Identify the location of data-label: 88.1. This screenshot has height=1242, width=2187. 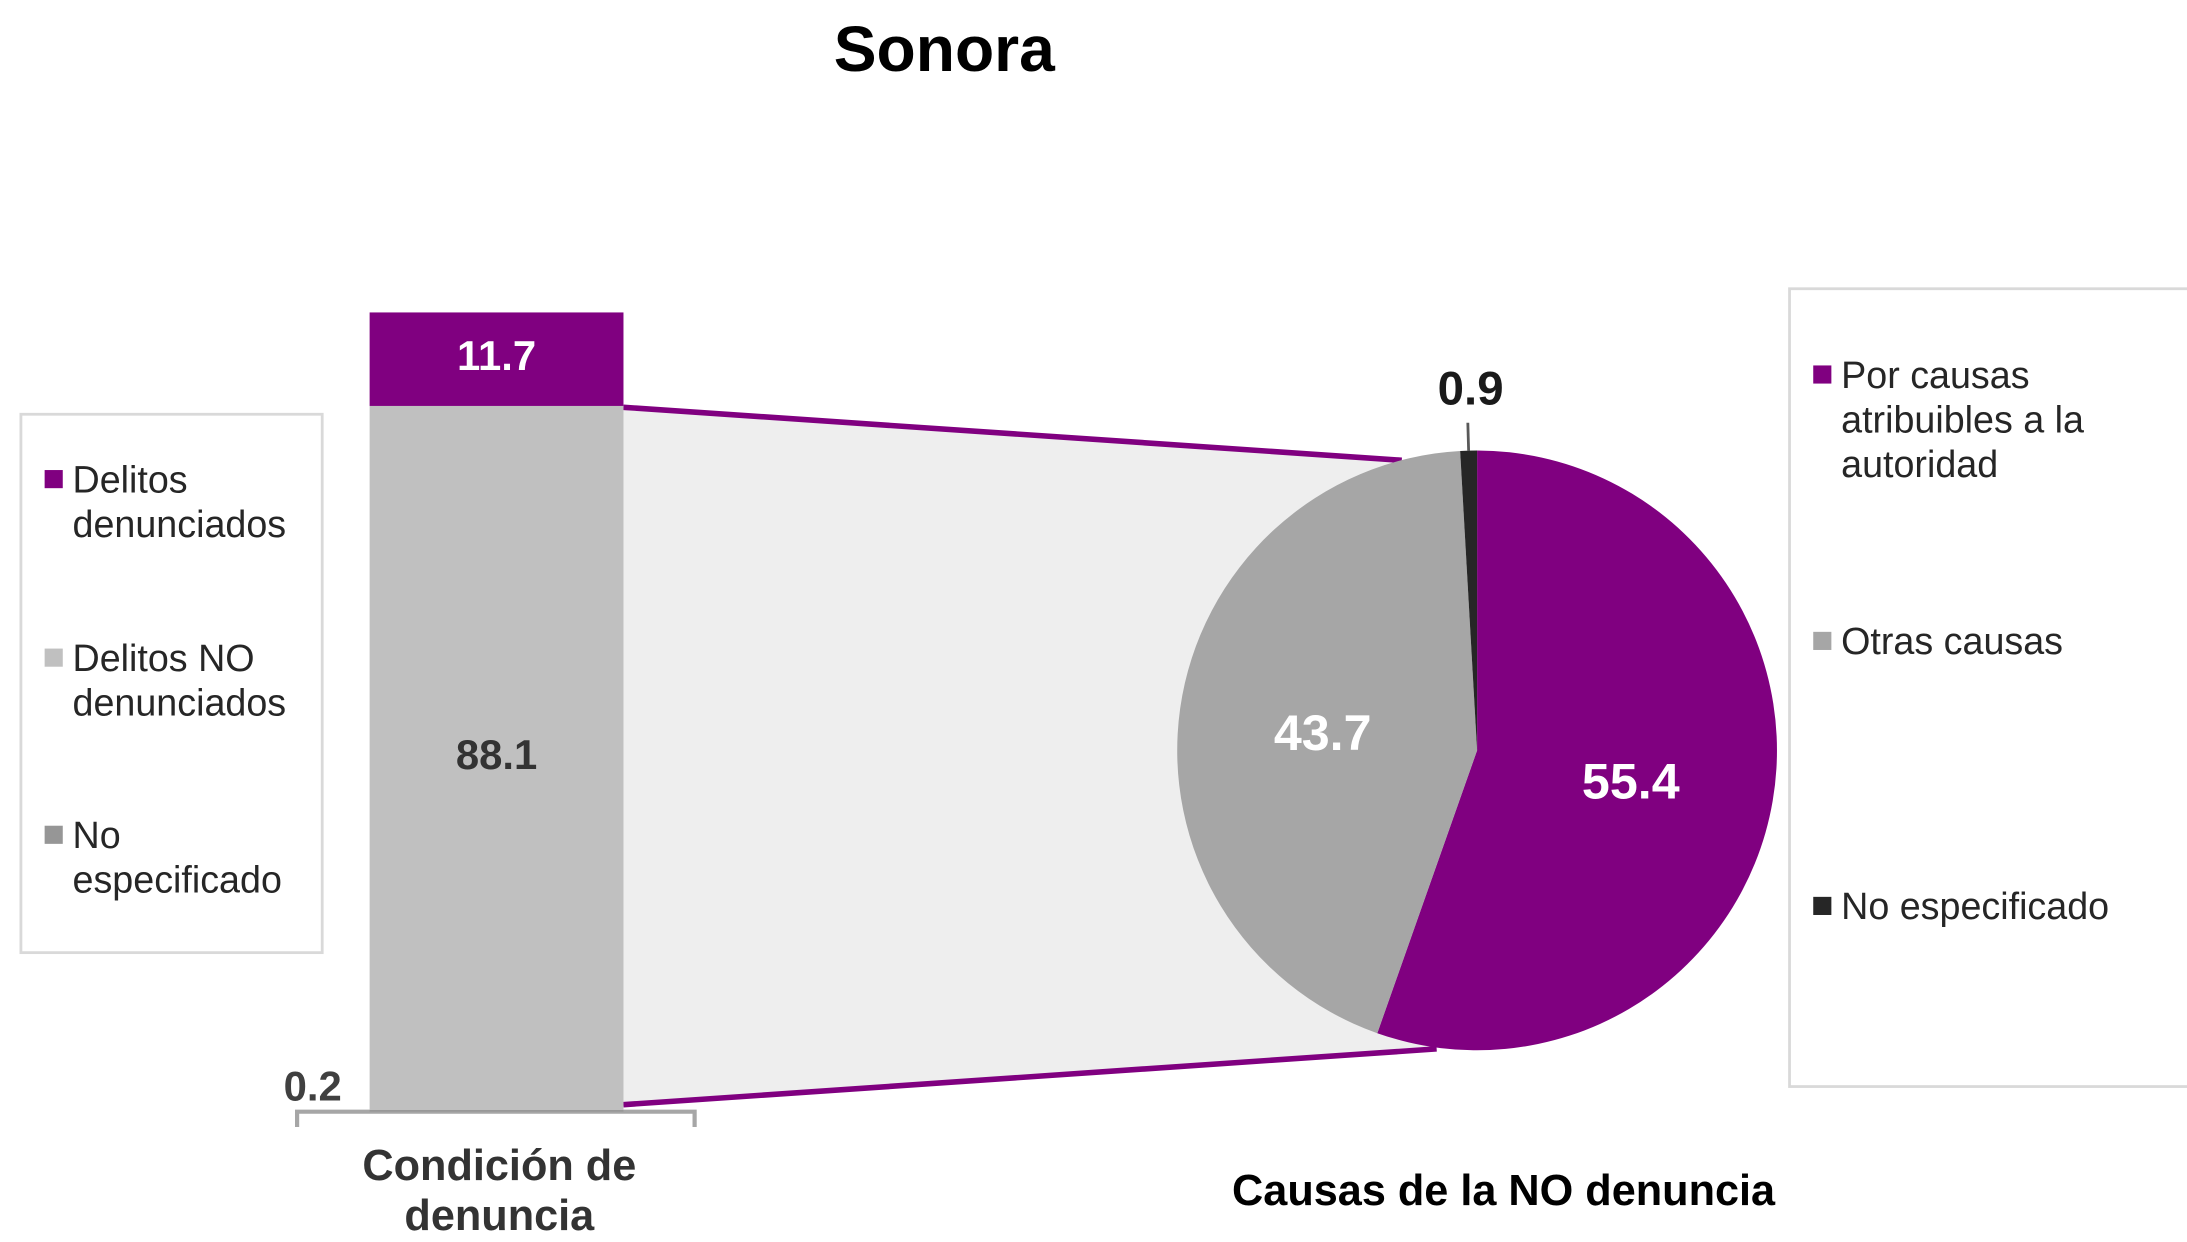
(496, 754).